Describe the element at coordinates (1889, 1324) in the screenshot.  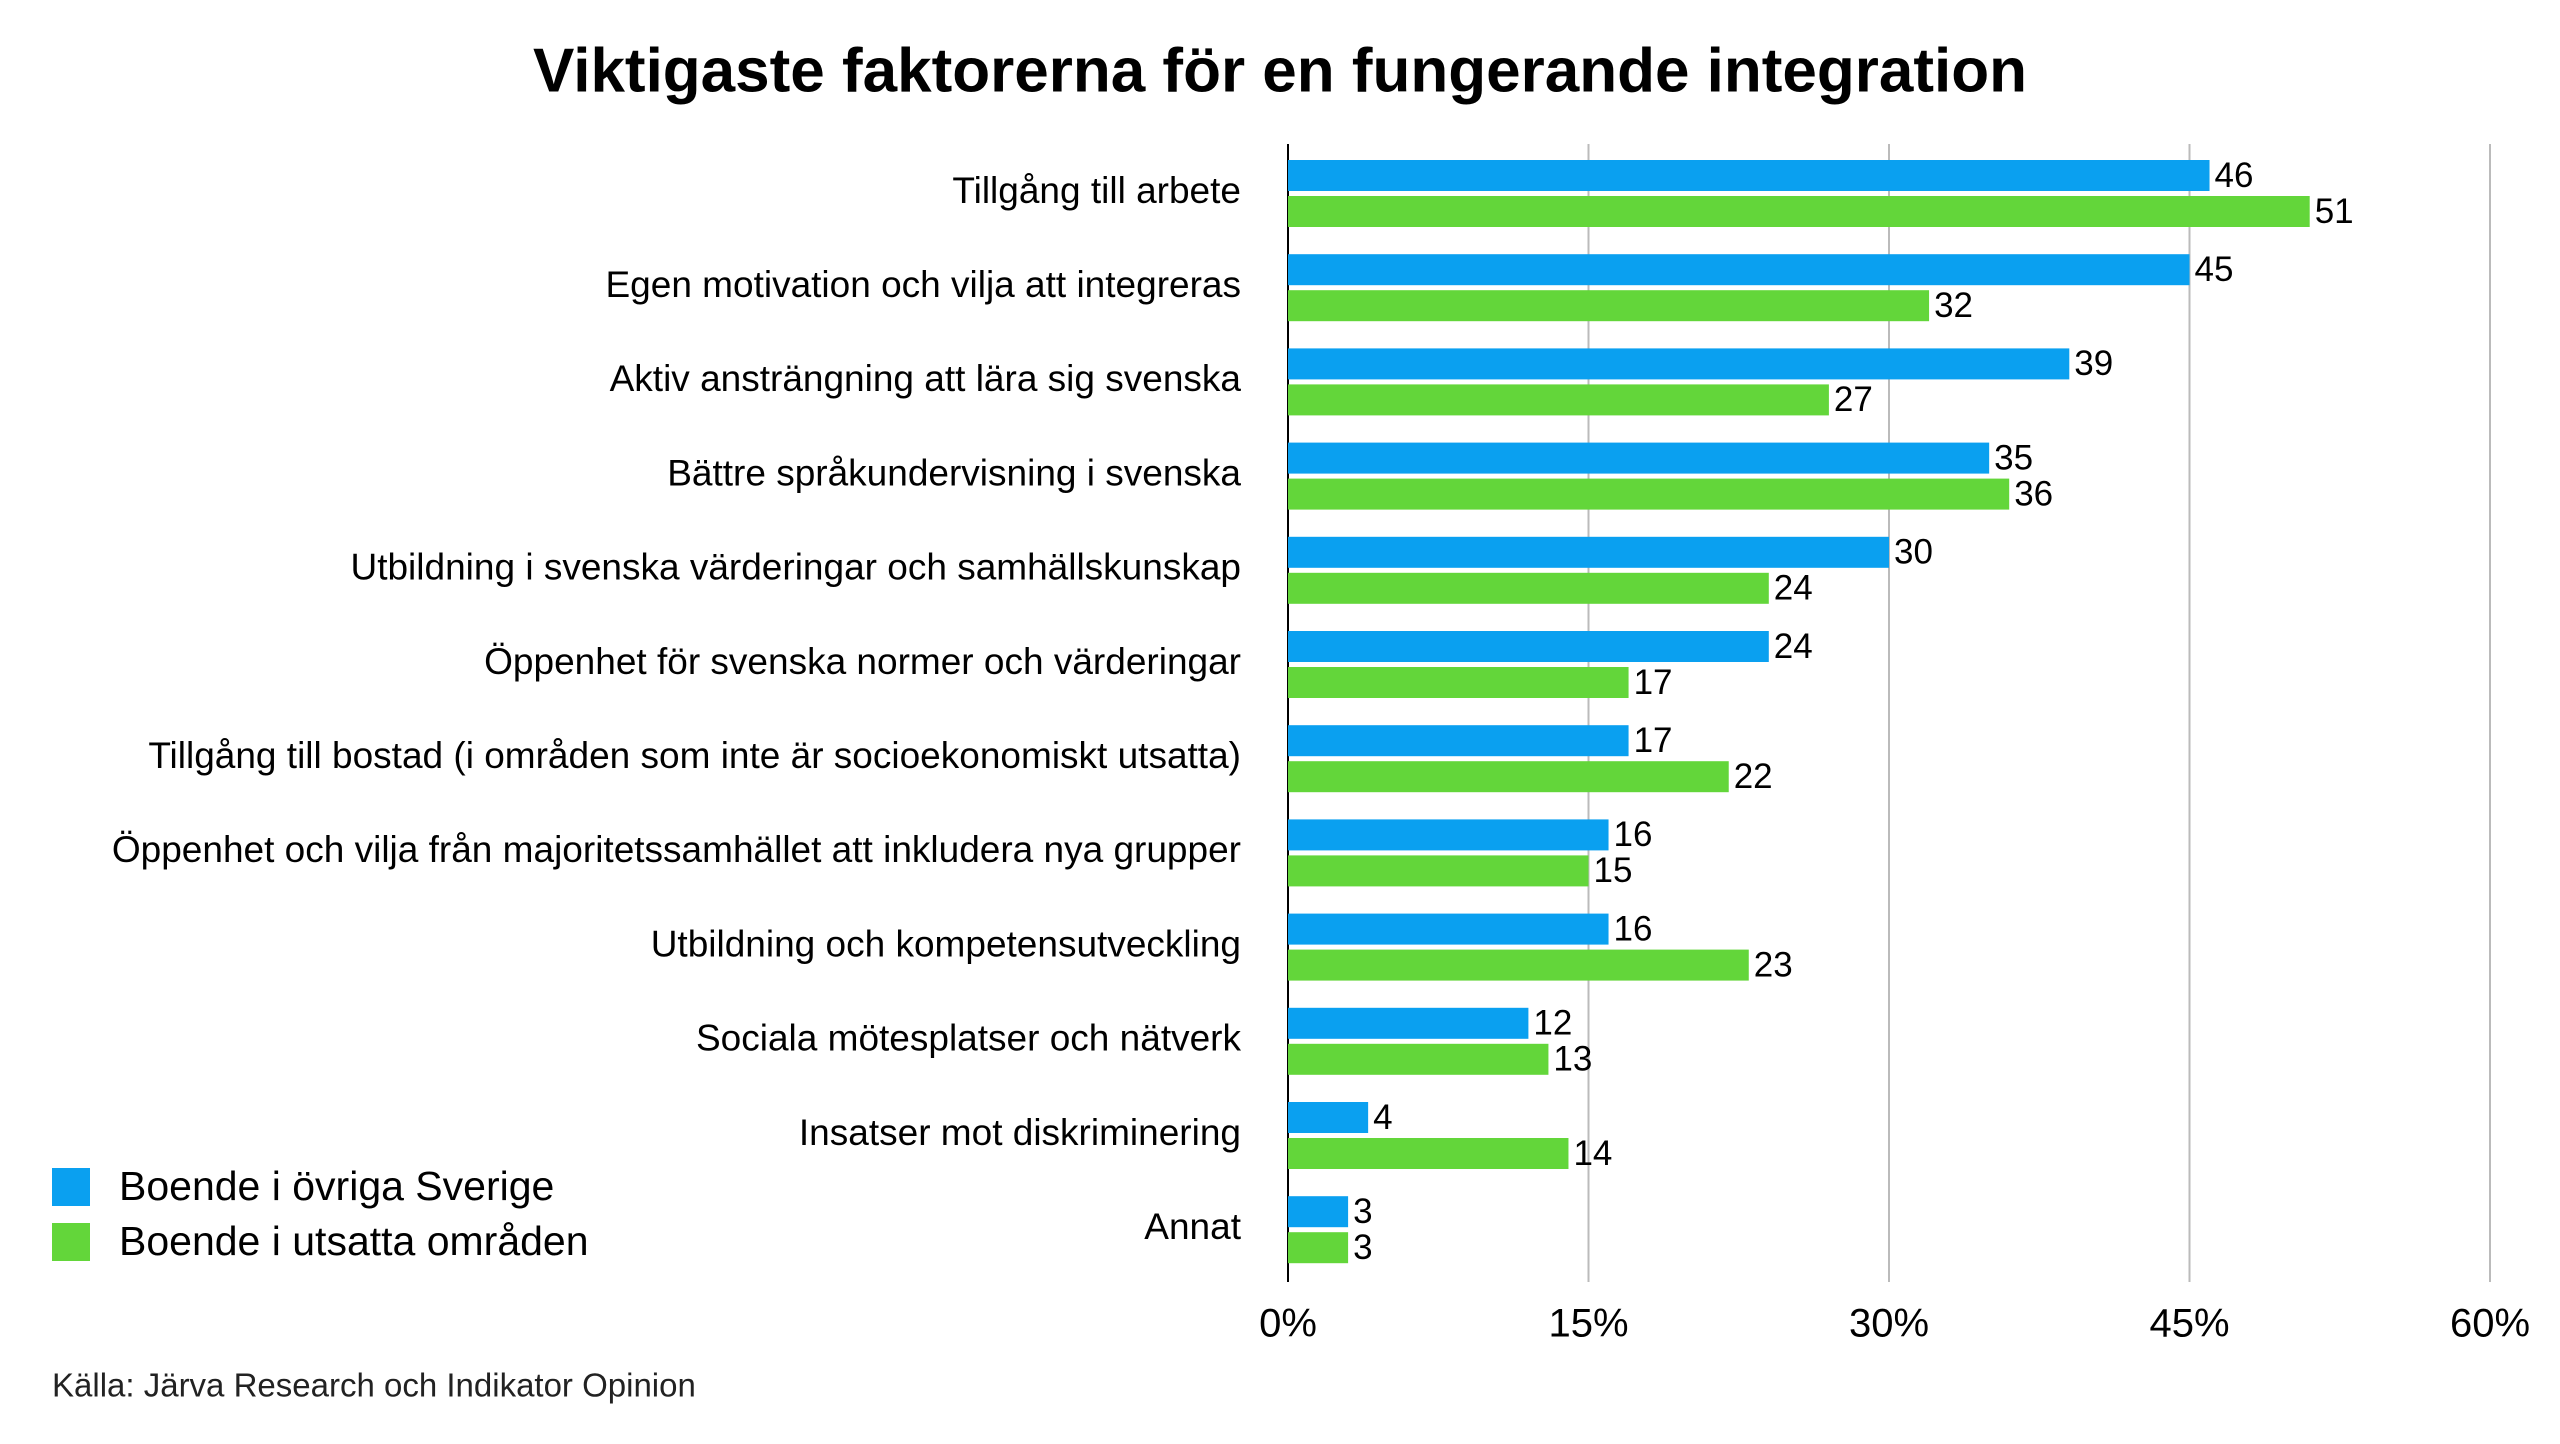
I see `x-tick-label: 30%` at that location.